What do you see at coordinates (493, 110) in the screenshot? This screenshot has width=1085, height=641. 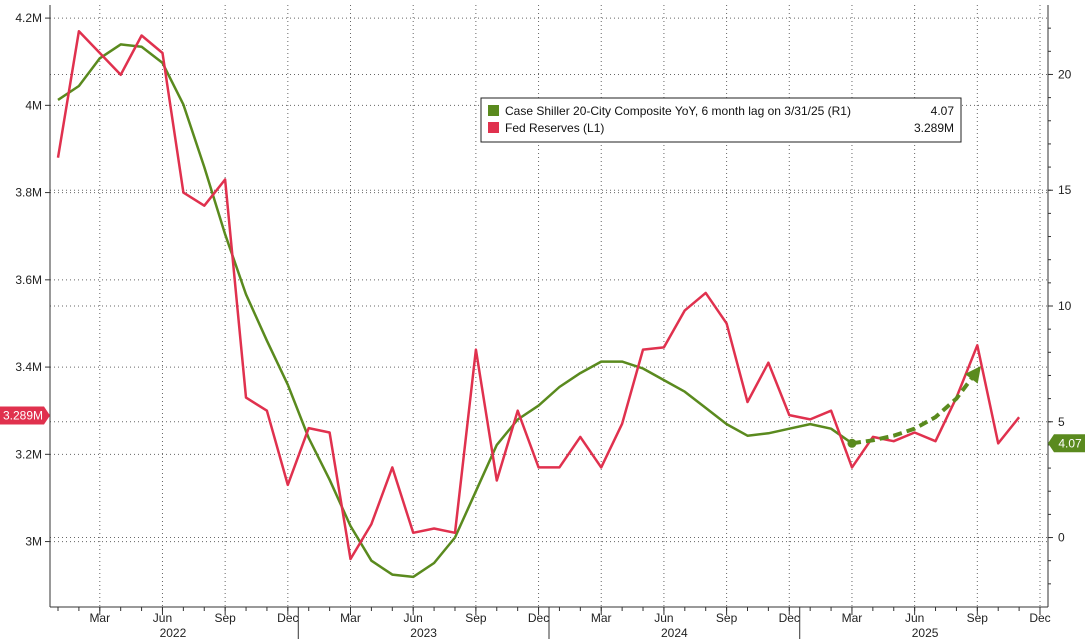 I see `legend-swatch-green` at bounding box center [493, 110].